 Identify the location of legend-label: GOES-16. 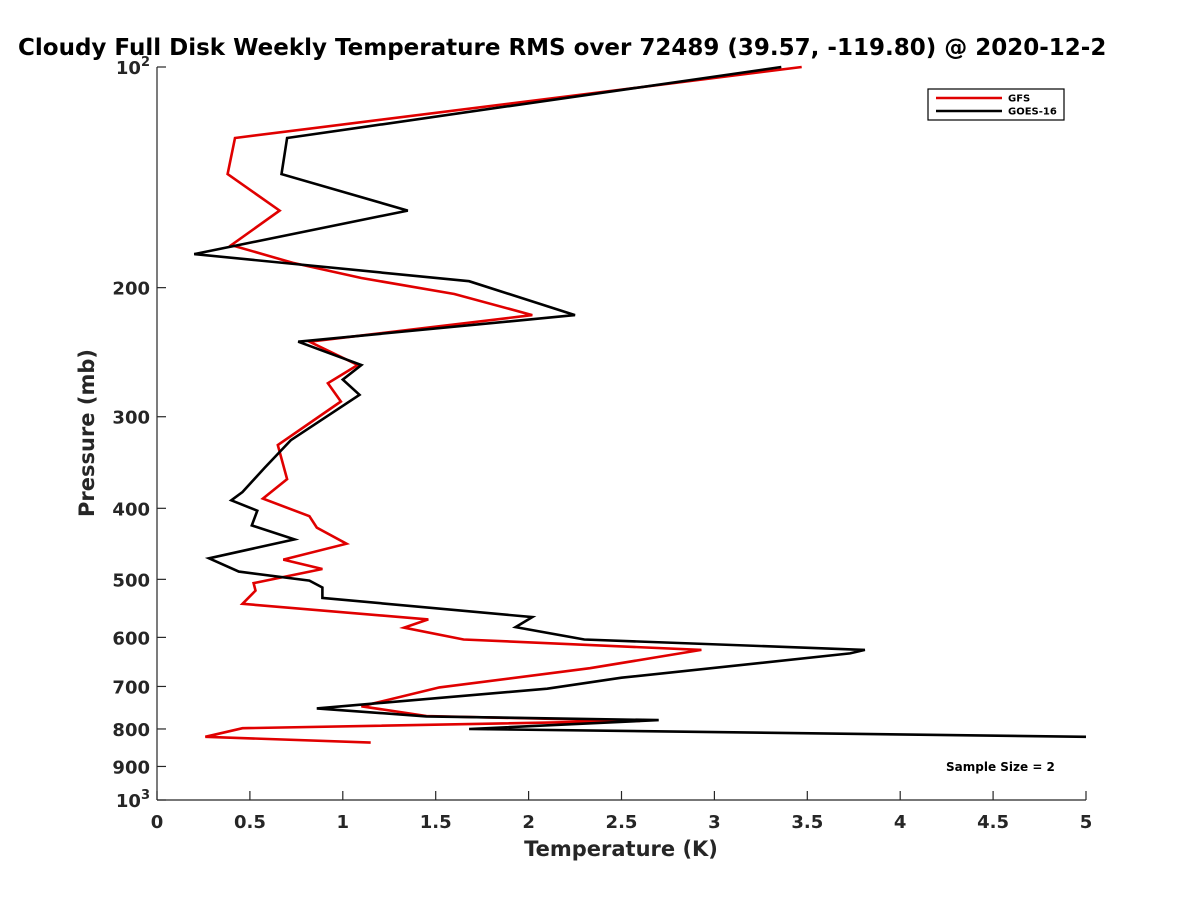
(1032, 112).